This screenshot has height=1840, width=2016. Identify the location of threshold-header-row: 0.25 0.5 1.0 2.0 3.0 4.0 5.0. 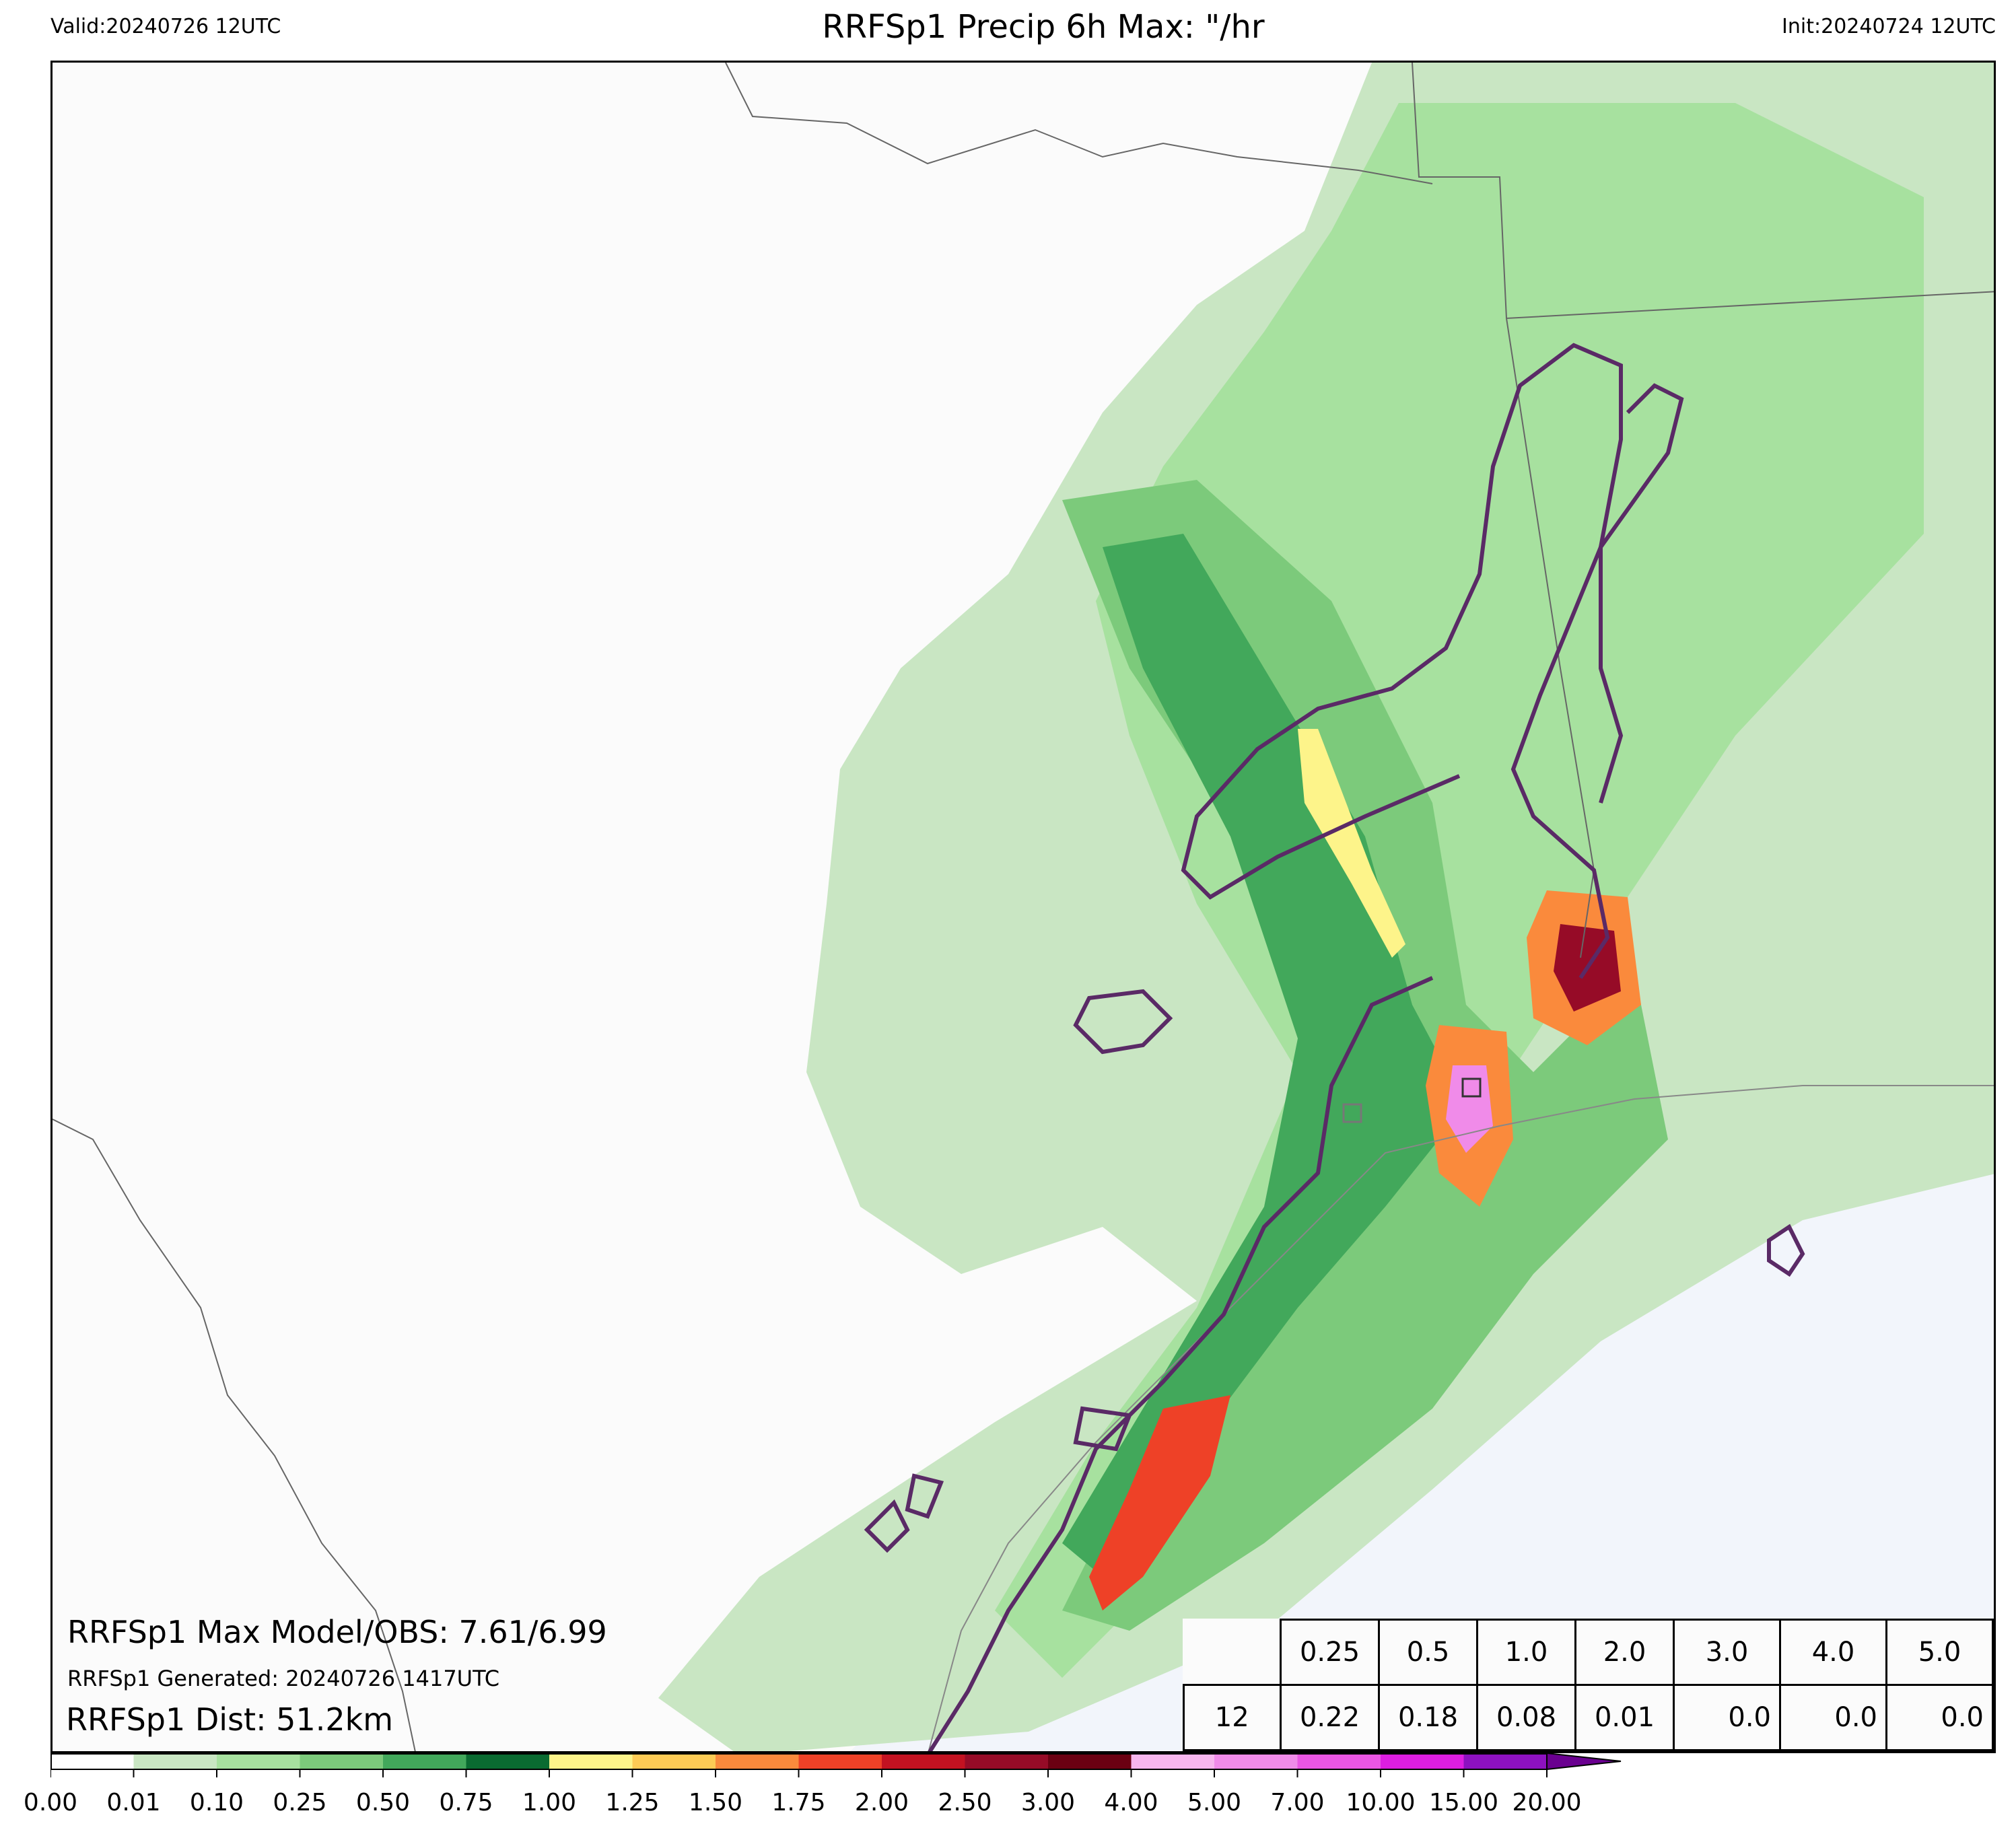
(1588, 1652).